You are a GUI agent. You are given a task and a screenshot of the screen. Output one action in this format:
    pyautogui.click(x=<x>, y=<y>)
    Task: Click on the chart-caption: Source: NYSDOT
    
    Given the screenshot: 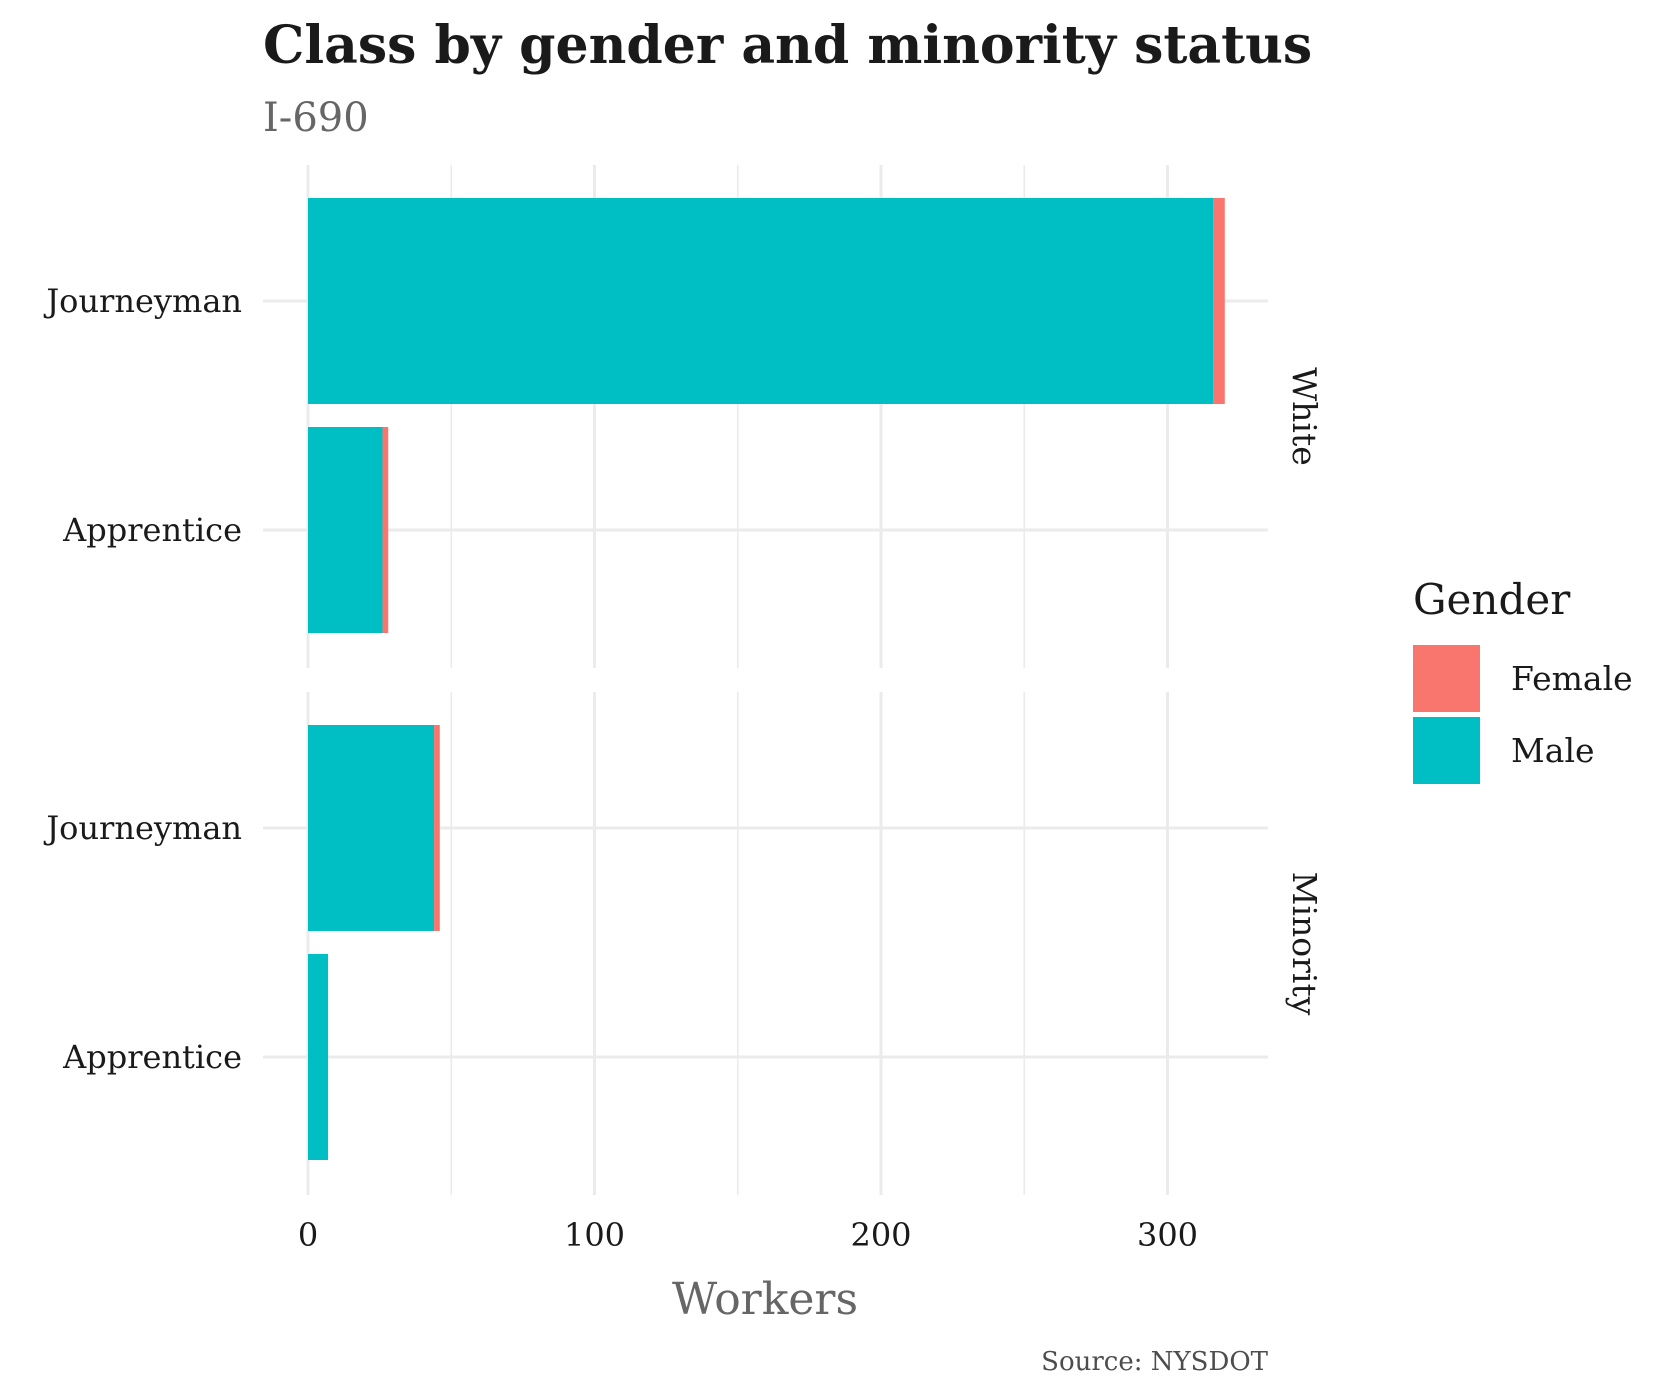 What is the action you would take?
    pyautogui.click(x=1154, y=1362)
    